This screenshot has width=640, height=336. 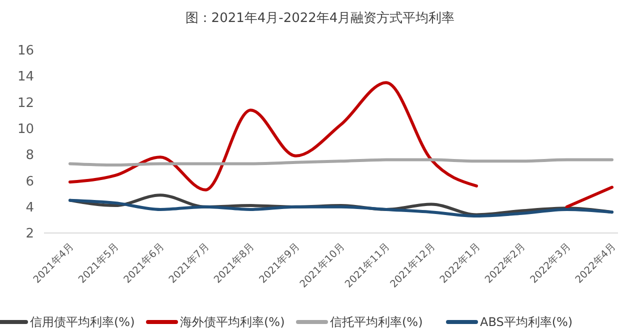 What do you see at coordinates (526, 322) in the screenshot?
I see `legend-label: ABS平均利率(%)` at bounding box center [526, 322].